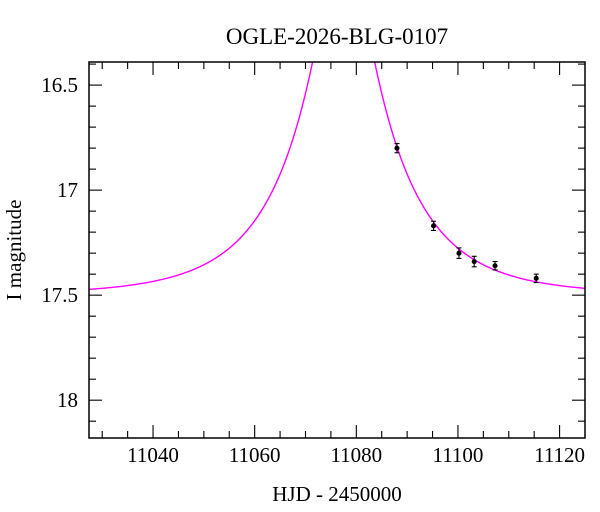 The width and height of the screenshot is (600, 512). I want to click on y-tick-label: 17, so click(67, 190).